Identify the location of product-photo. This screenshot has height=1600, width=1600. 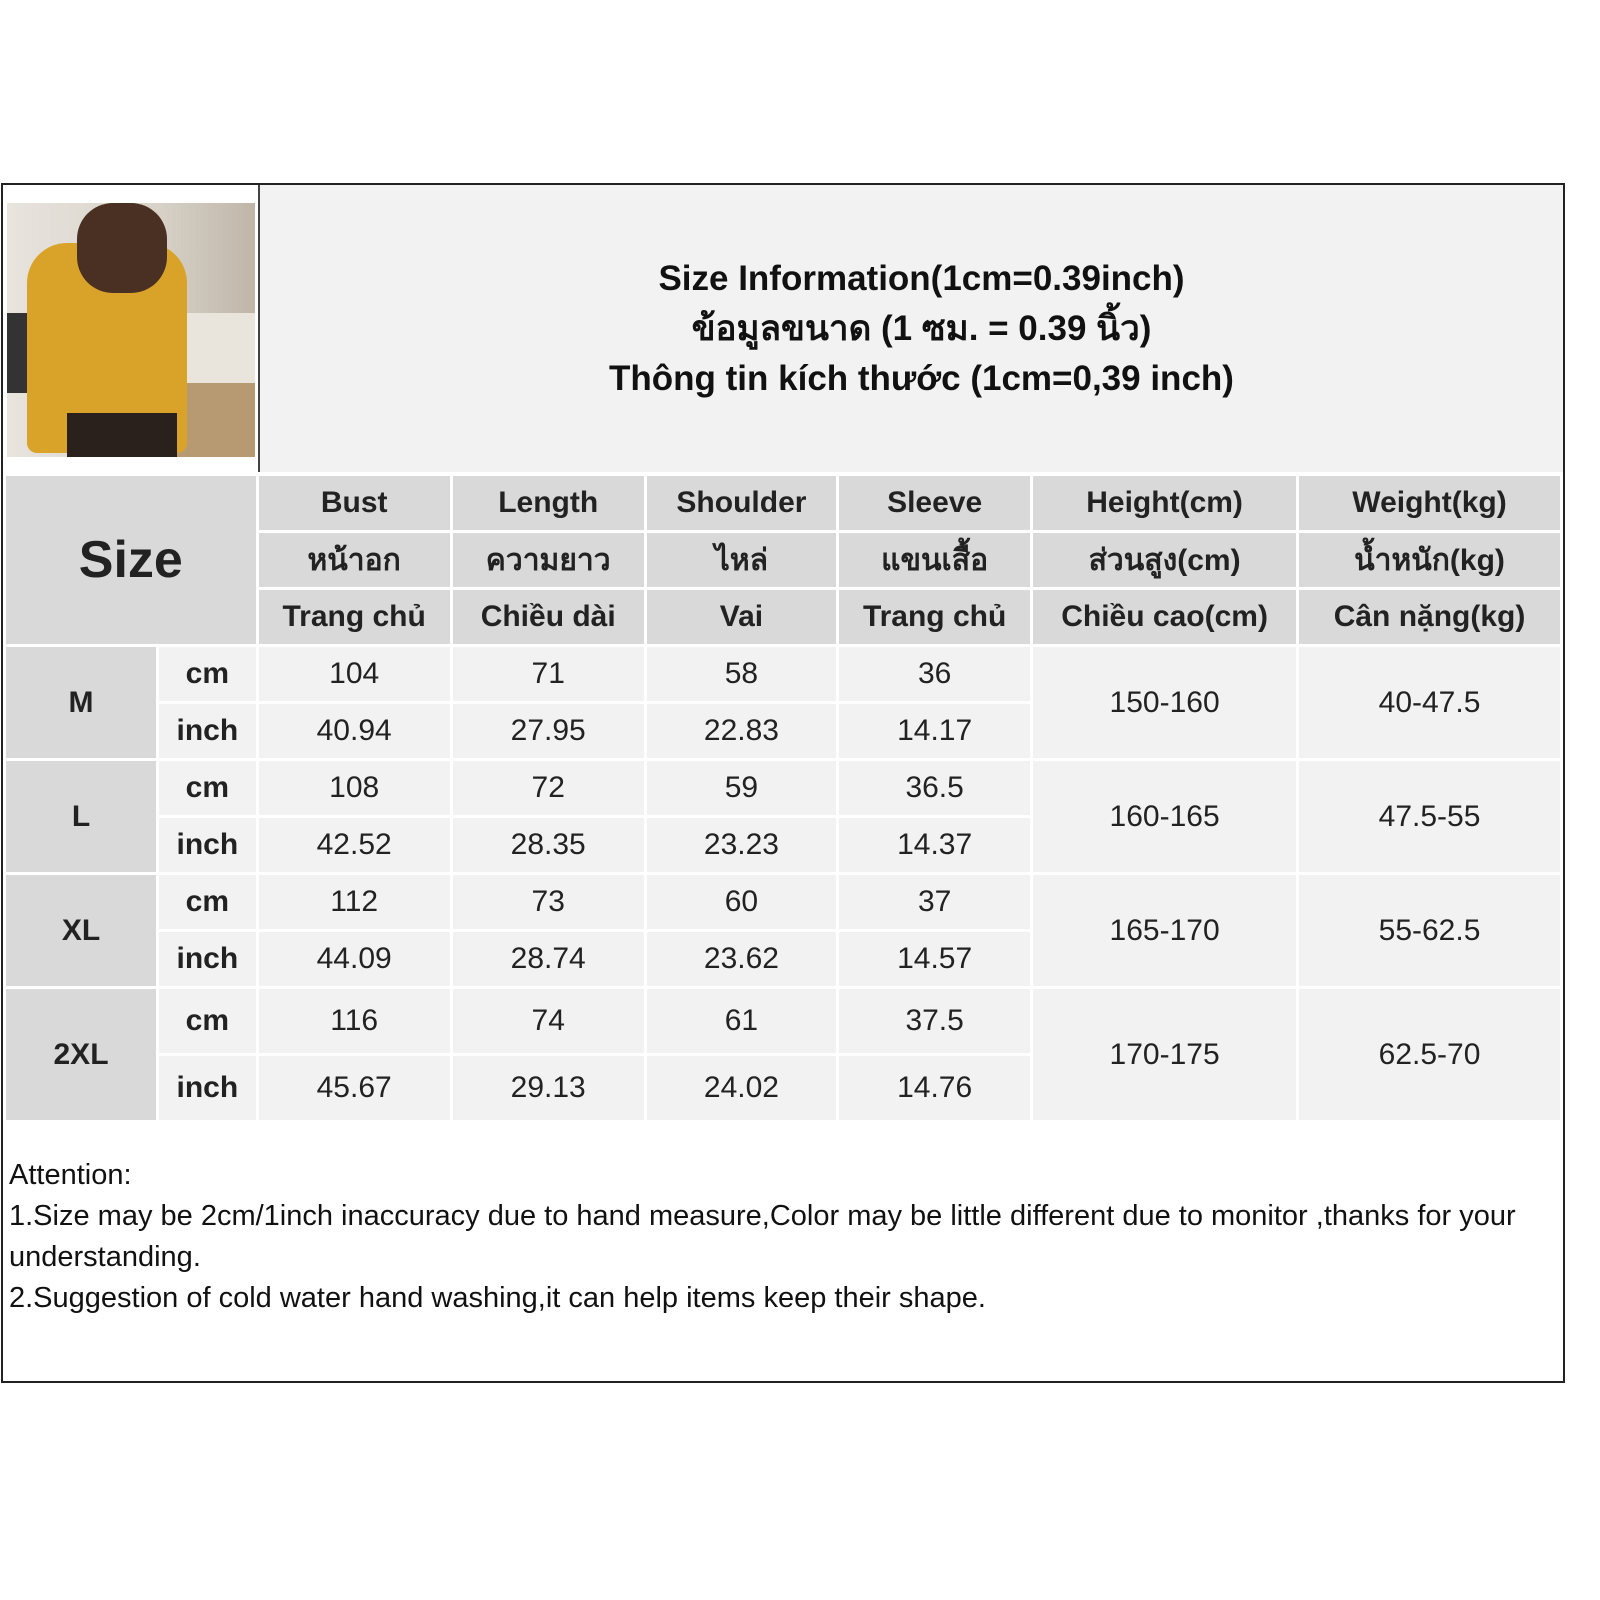
(131, 330).